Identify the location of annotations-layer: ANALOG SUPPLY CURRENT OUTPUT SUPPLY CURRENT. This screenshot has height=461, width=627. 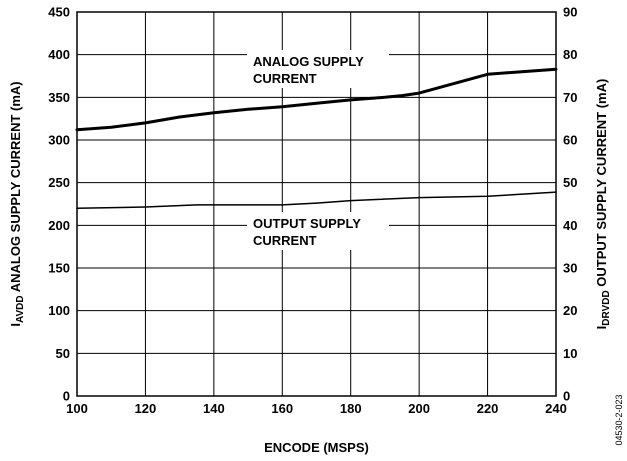
(318, 150).